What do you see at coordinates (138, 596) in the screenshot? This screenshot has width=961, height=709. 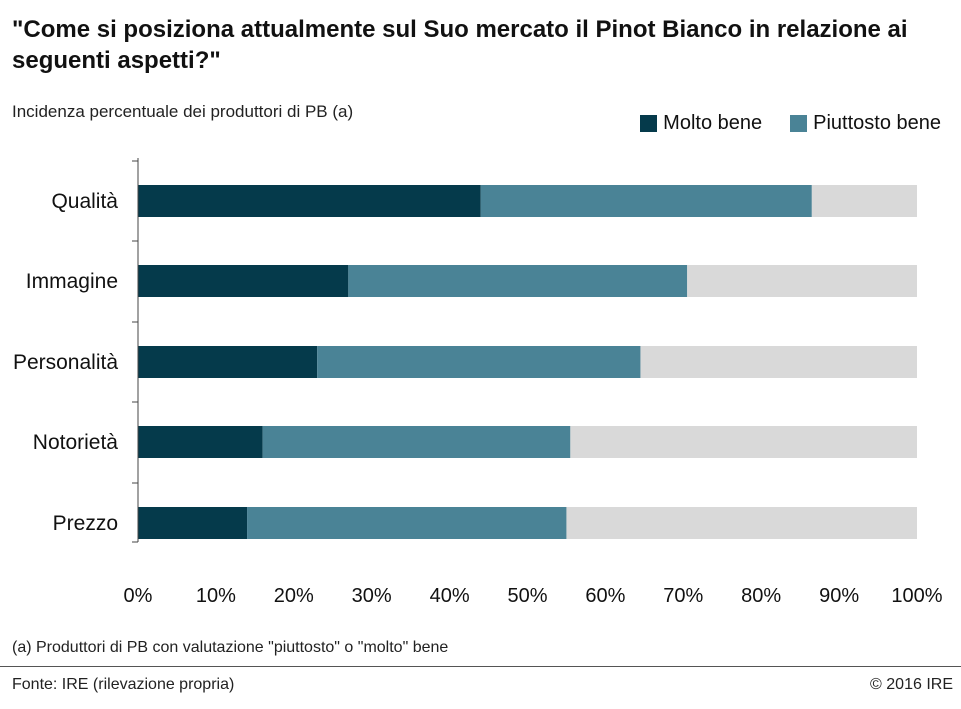 I see `x-tick-label: 0%` at bounding box center [138, 596].